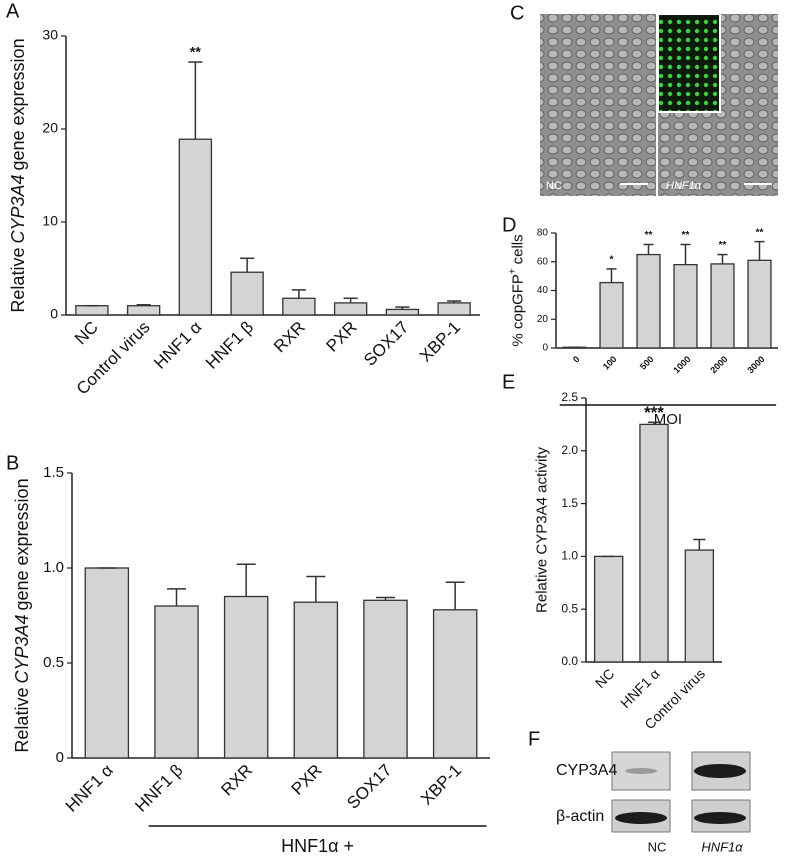 Image resolution: width=792 pixels, height=860 pixels. I want to click on panel-label: F, so click(534, 739).